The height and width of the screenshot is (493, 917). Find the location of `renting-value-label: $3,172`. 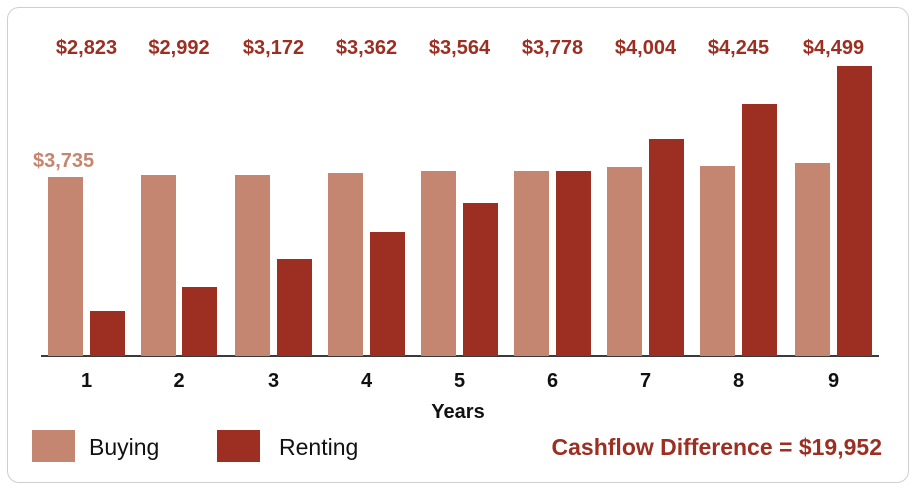

renting-value-label: $3,172 is located at coordinates (273, 48).